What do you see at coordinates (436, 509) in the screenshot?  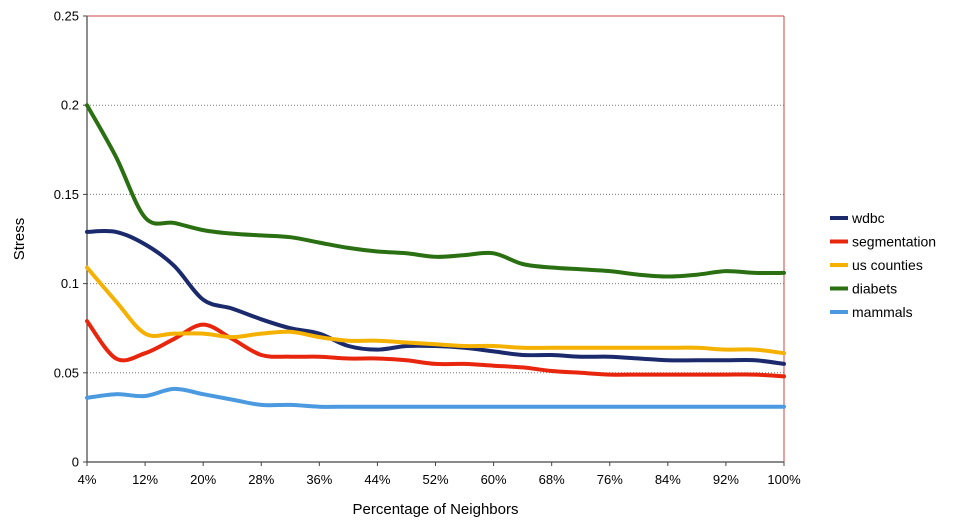 I see `x-axis-title: Percentage of Neighbors` at bounding box center [436, 509].